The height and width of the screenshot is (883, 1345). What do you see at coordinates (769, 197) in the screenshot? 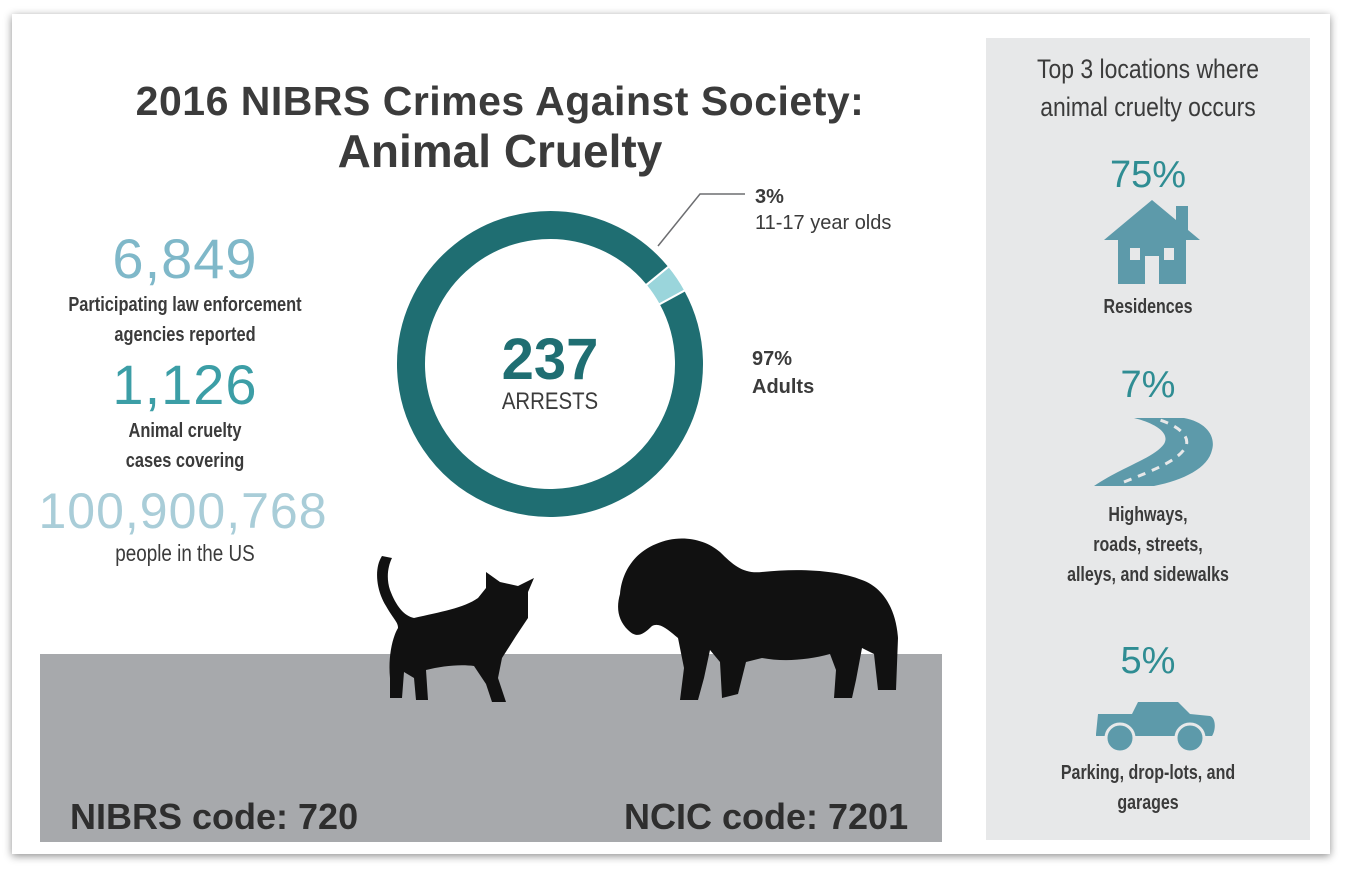
I see `youth-pct-label: 3%` at bounding box center [769, 197].